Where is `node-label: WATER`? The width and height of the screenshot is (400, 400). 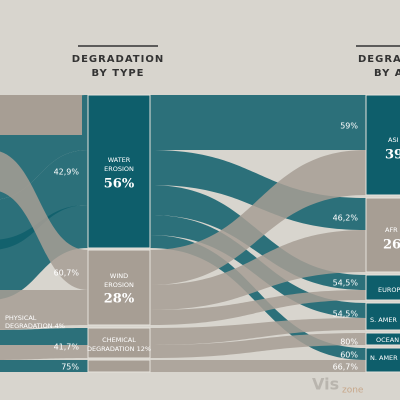
node-label: WATER is located at coordinates (119, 160).